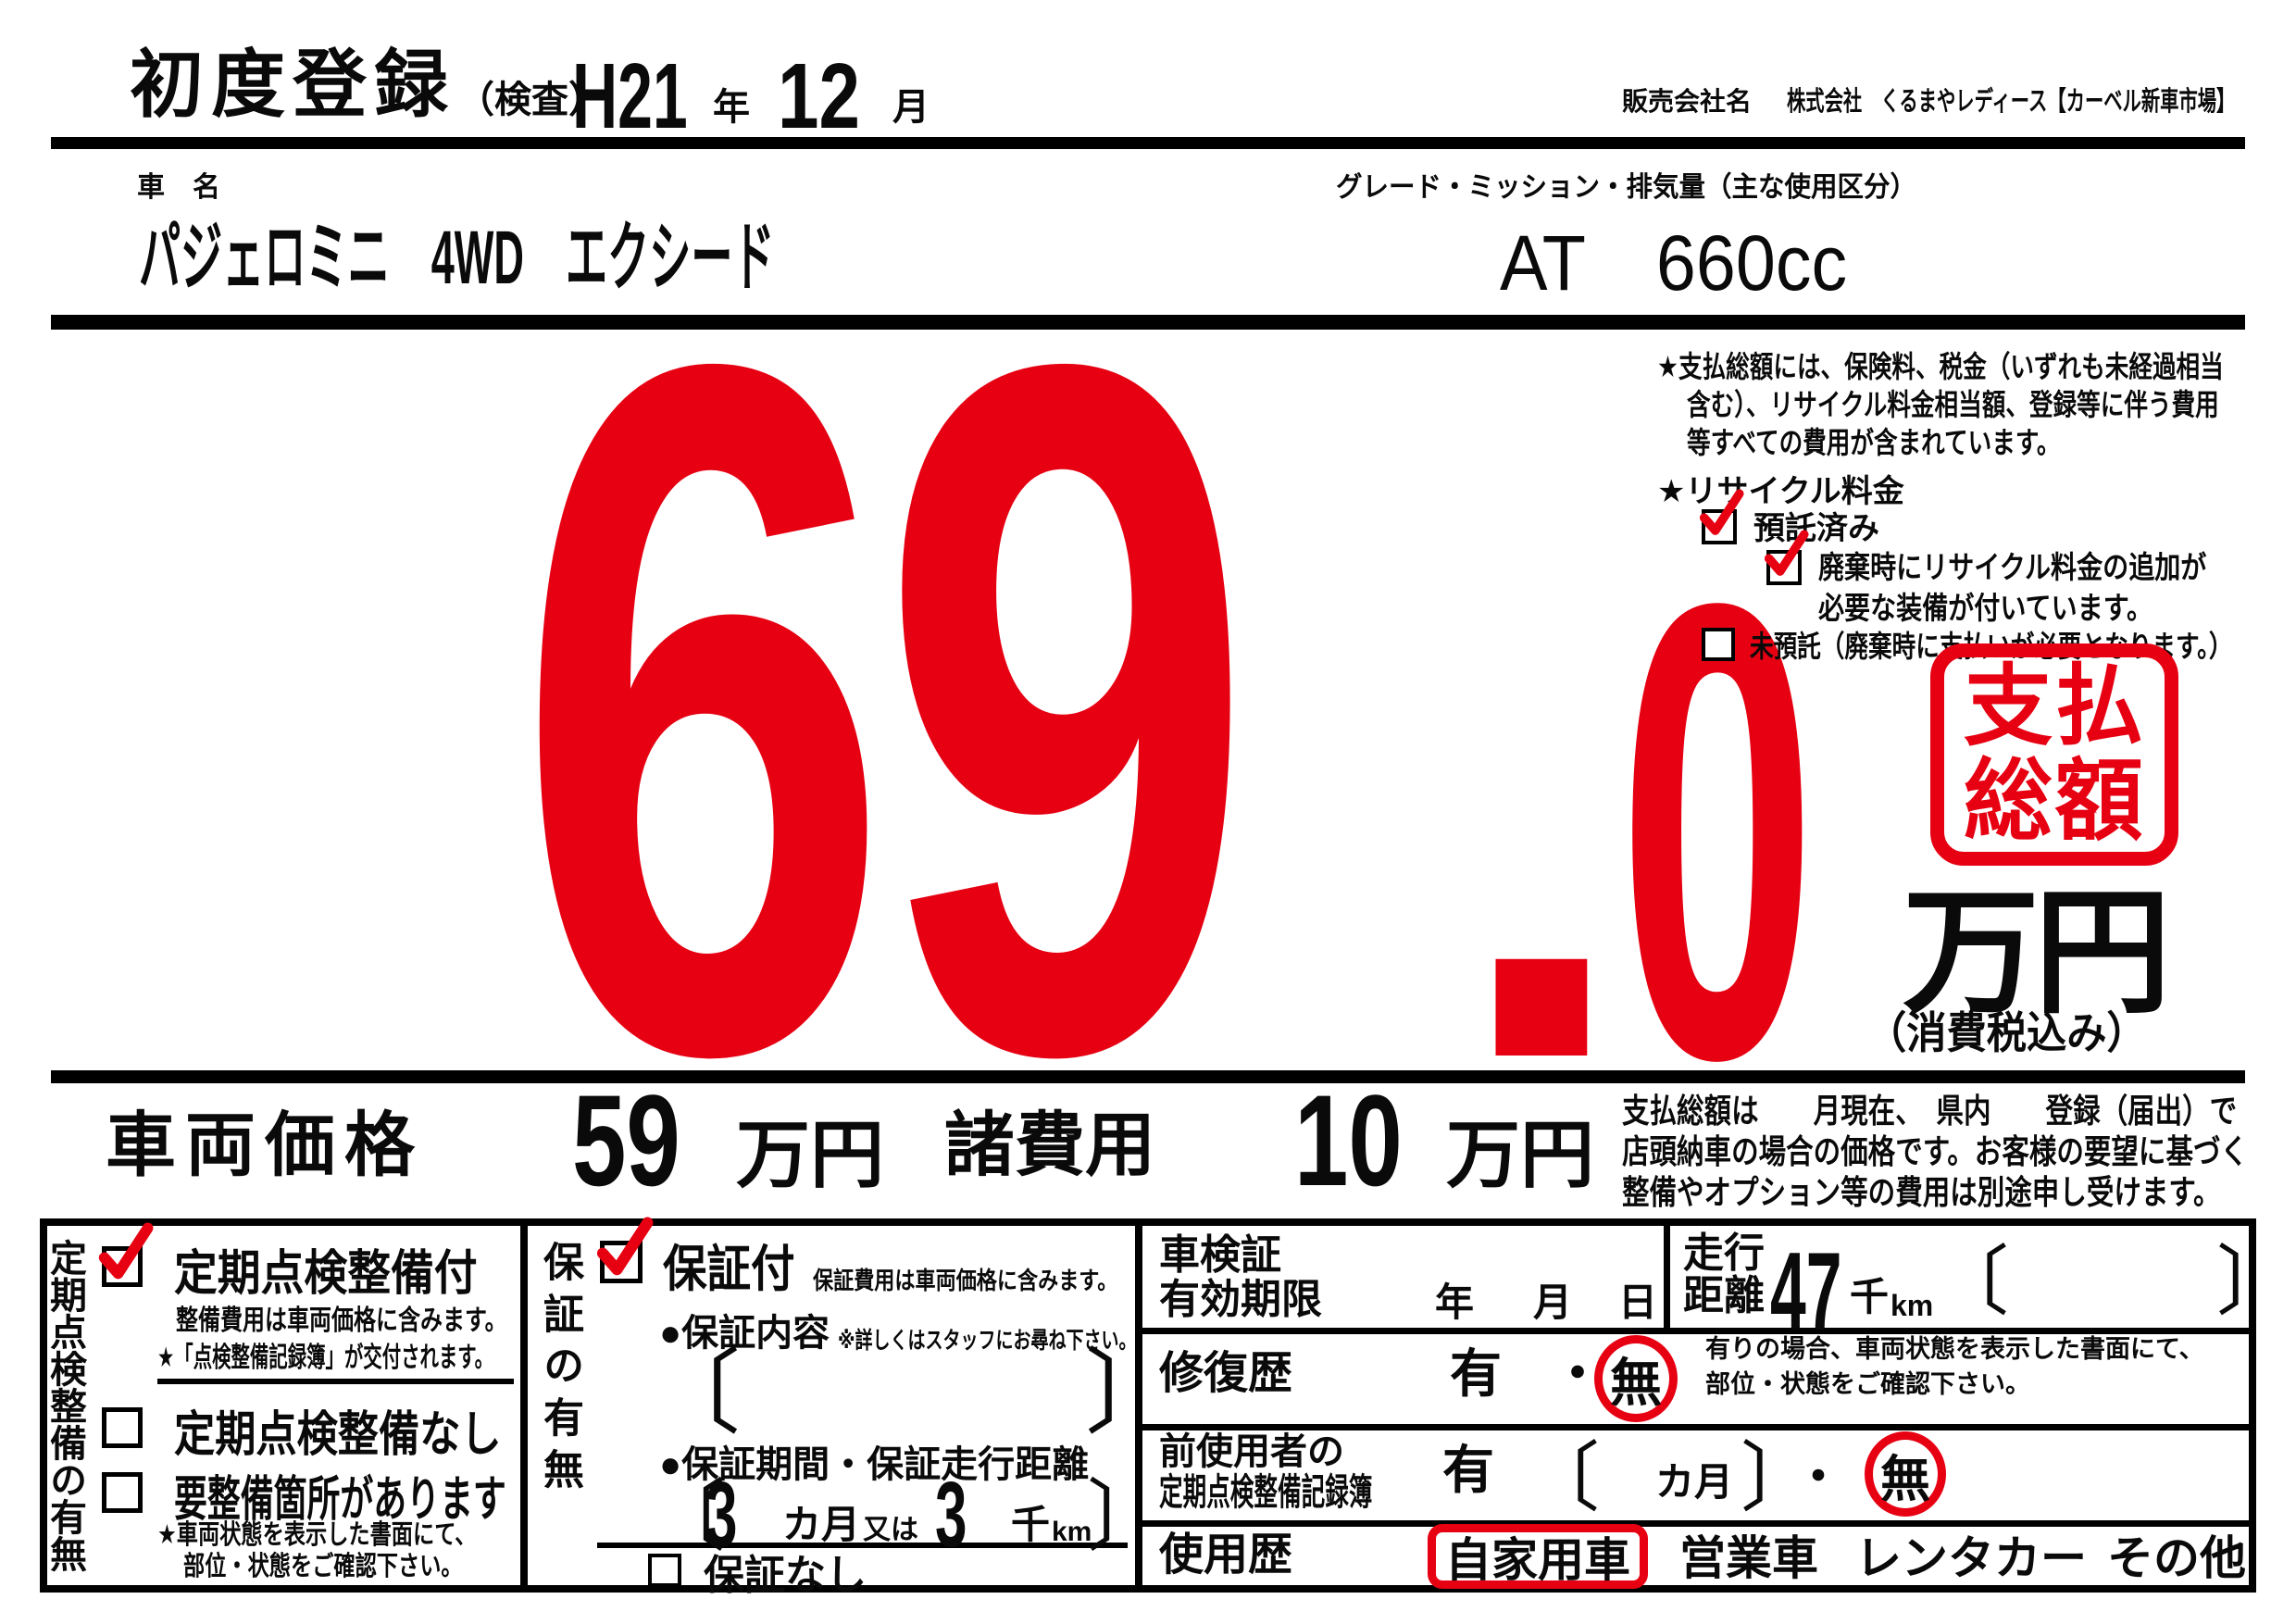 The image size is (2296, 1624). Describe the element at coordinates (2176, 1558) in the screenshot. I see `usage-other-label: その他` at that location.